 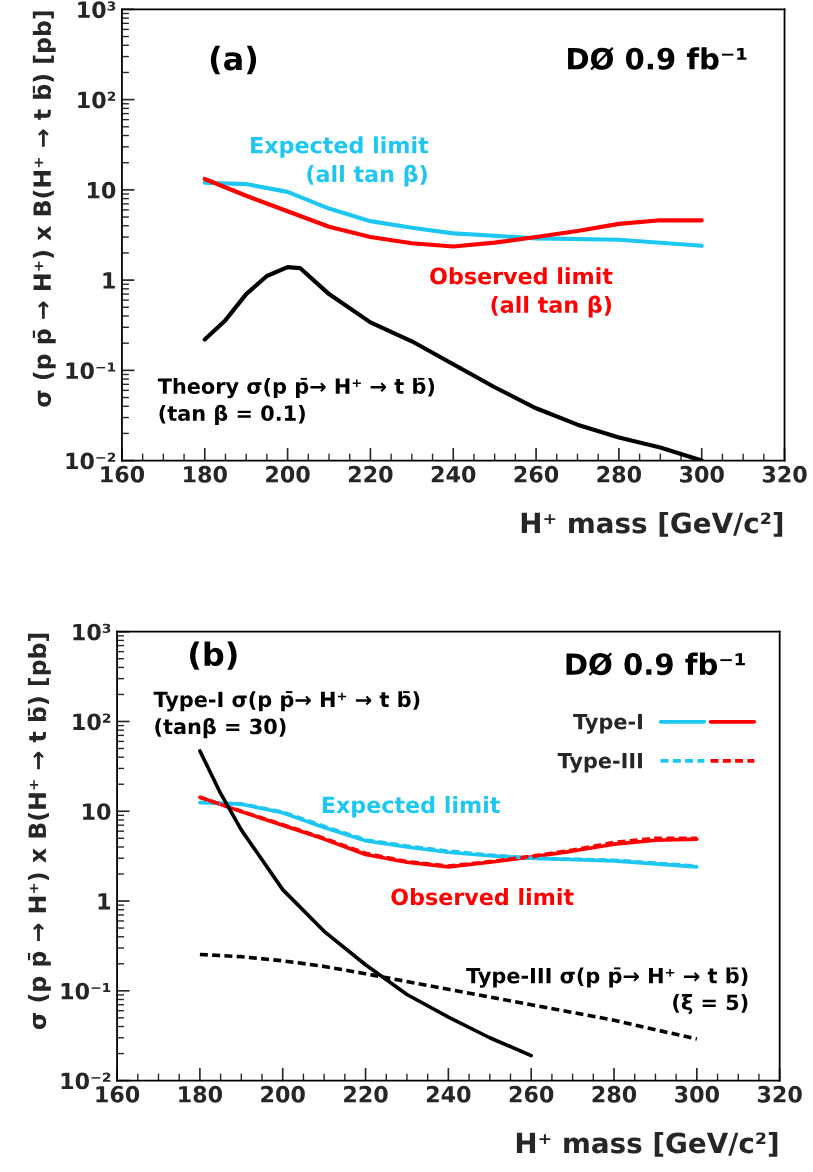 I want to click on legend-label: Type-I, so click(x=607, y=723).